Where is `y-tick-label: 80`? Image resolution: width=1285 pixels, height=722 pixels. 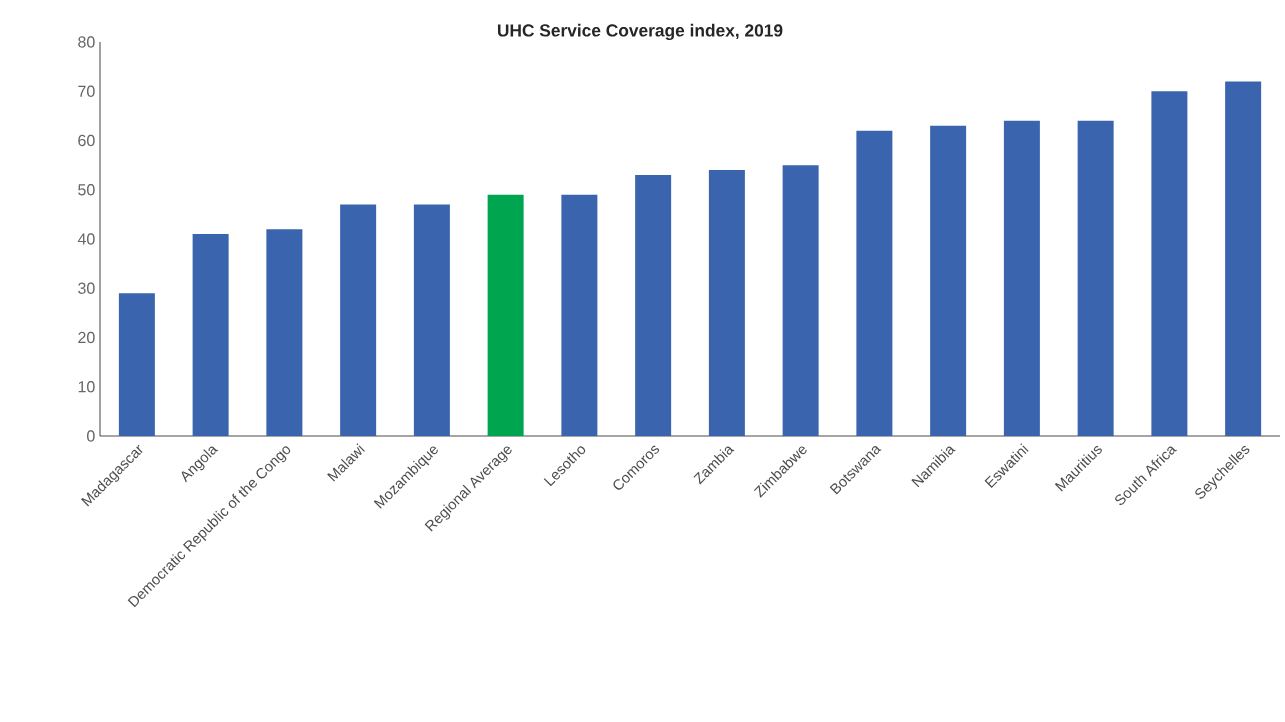
y-tick-label: 80 is located at coordinates (86, 42).